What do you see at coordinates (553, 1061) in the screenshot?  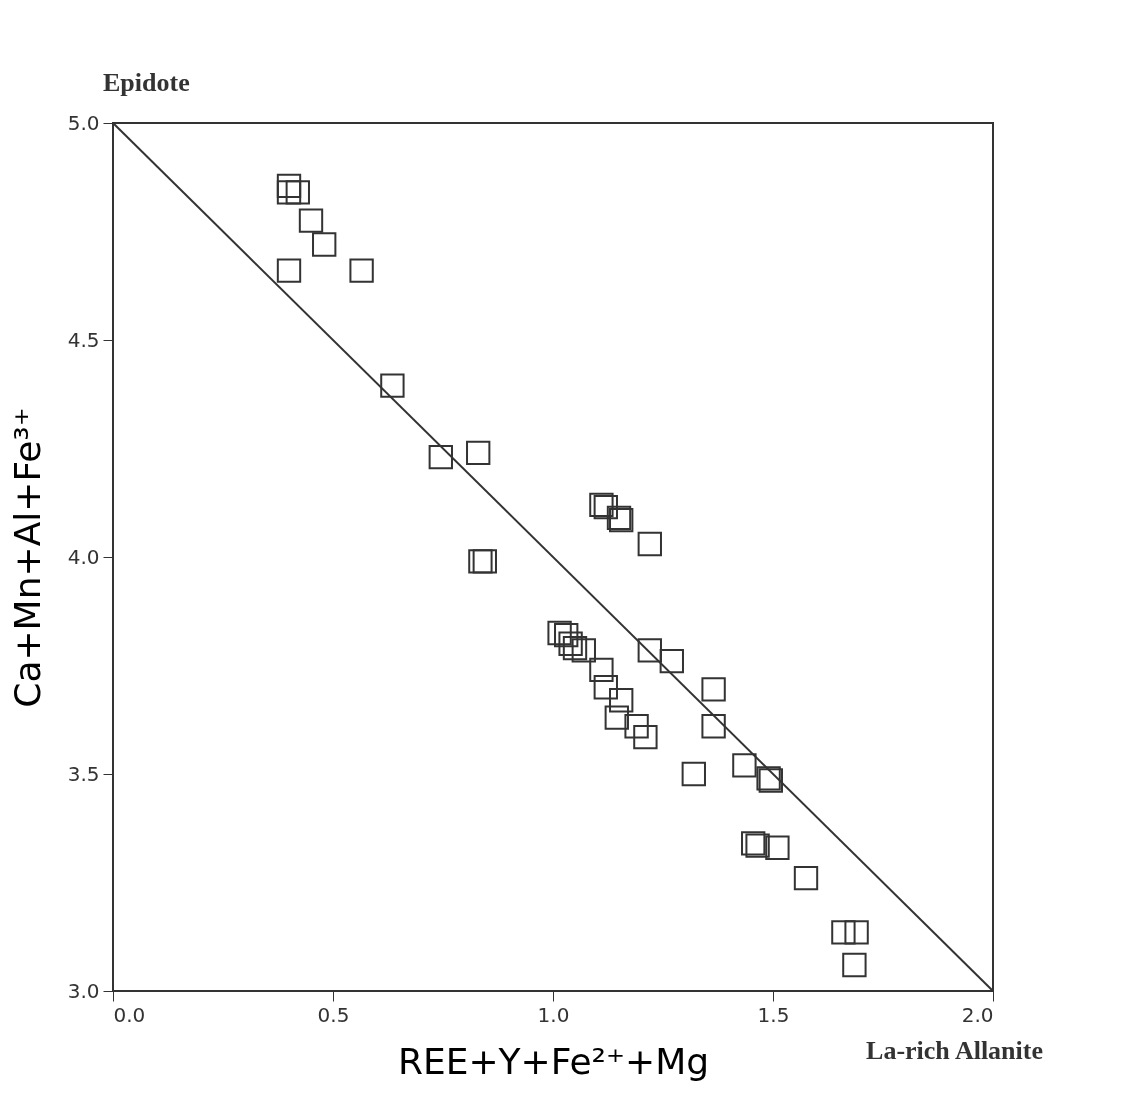 I see `x-axis-title: REE+Y+Fe²⁺+Mg` at bounding box center [553, 1061].